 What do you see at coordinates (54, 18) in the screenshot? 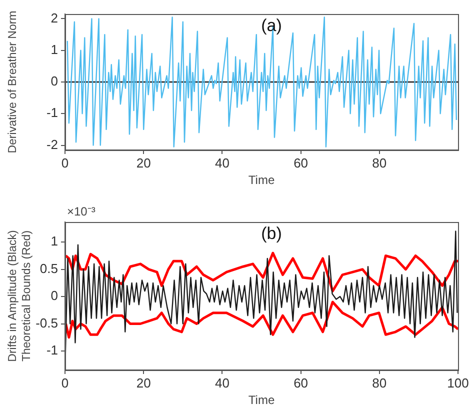
I see `y-tick-label: 2` at bounding box center [54, 18].